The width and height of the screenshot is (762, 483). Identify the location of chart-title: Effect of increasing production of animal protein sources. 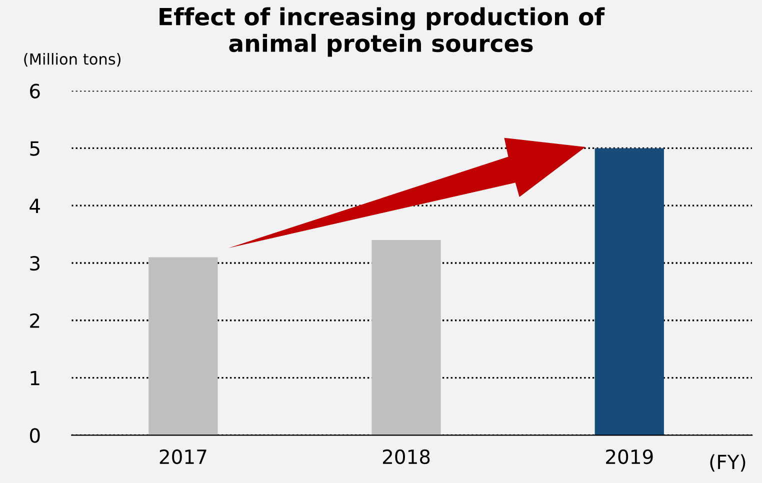
(382, 32).